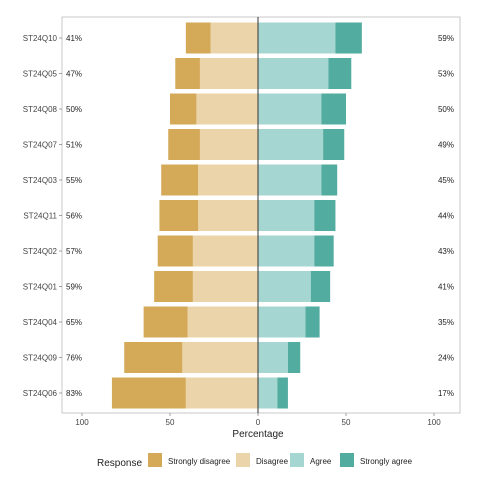 This screenshot has height=480, width=480. What do you see at coordinates (179, 215) in the screenshot?
I see `bar-strongly-disagree-st24q11` at bounding box center [179, 215].